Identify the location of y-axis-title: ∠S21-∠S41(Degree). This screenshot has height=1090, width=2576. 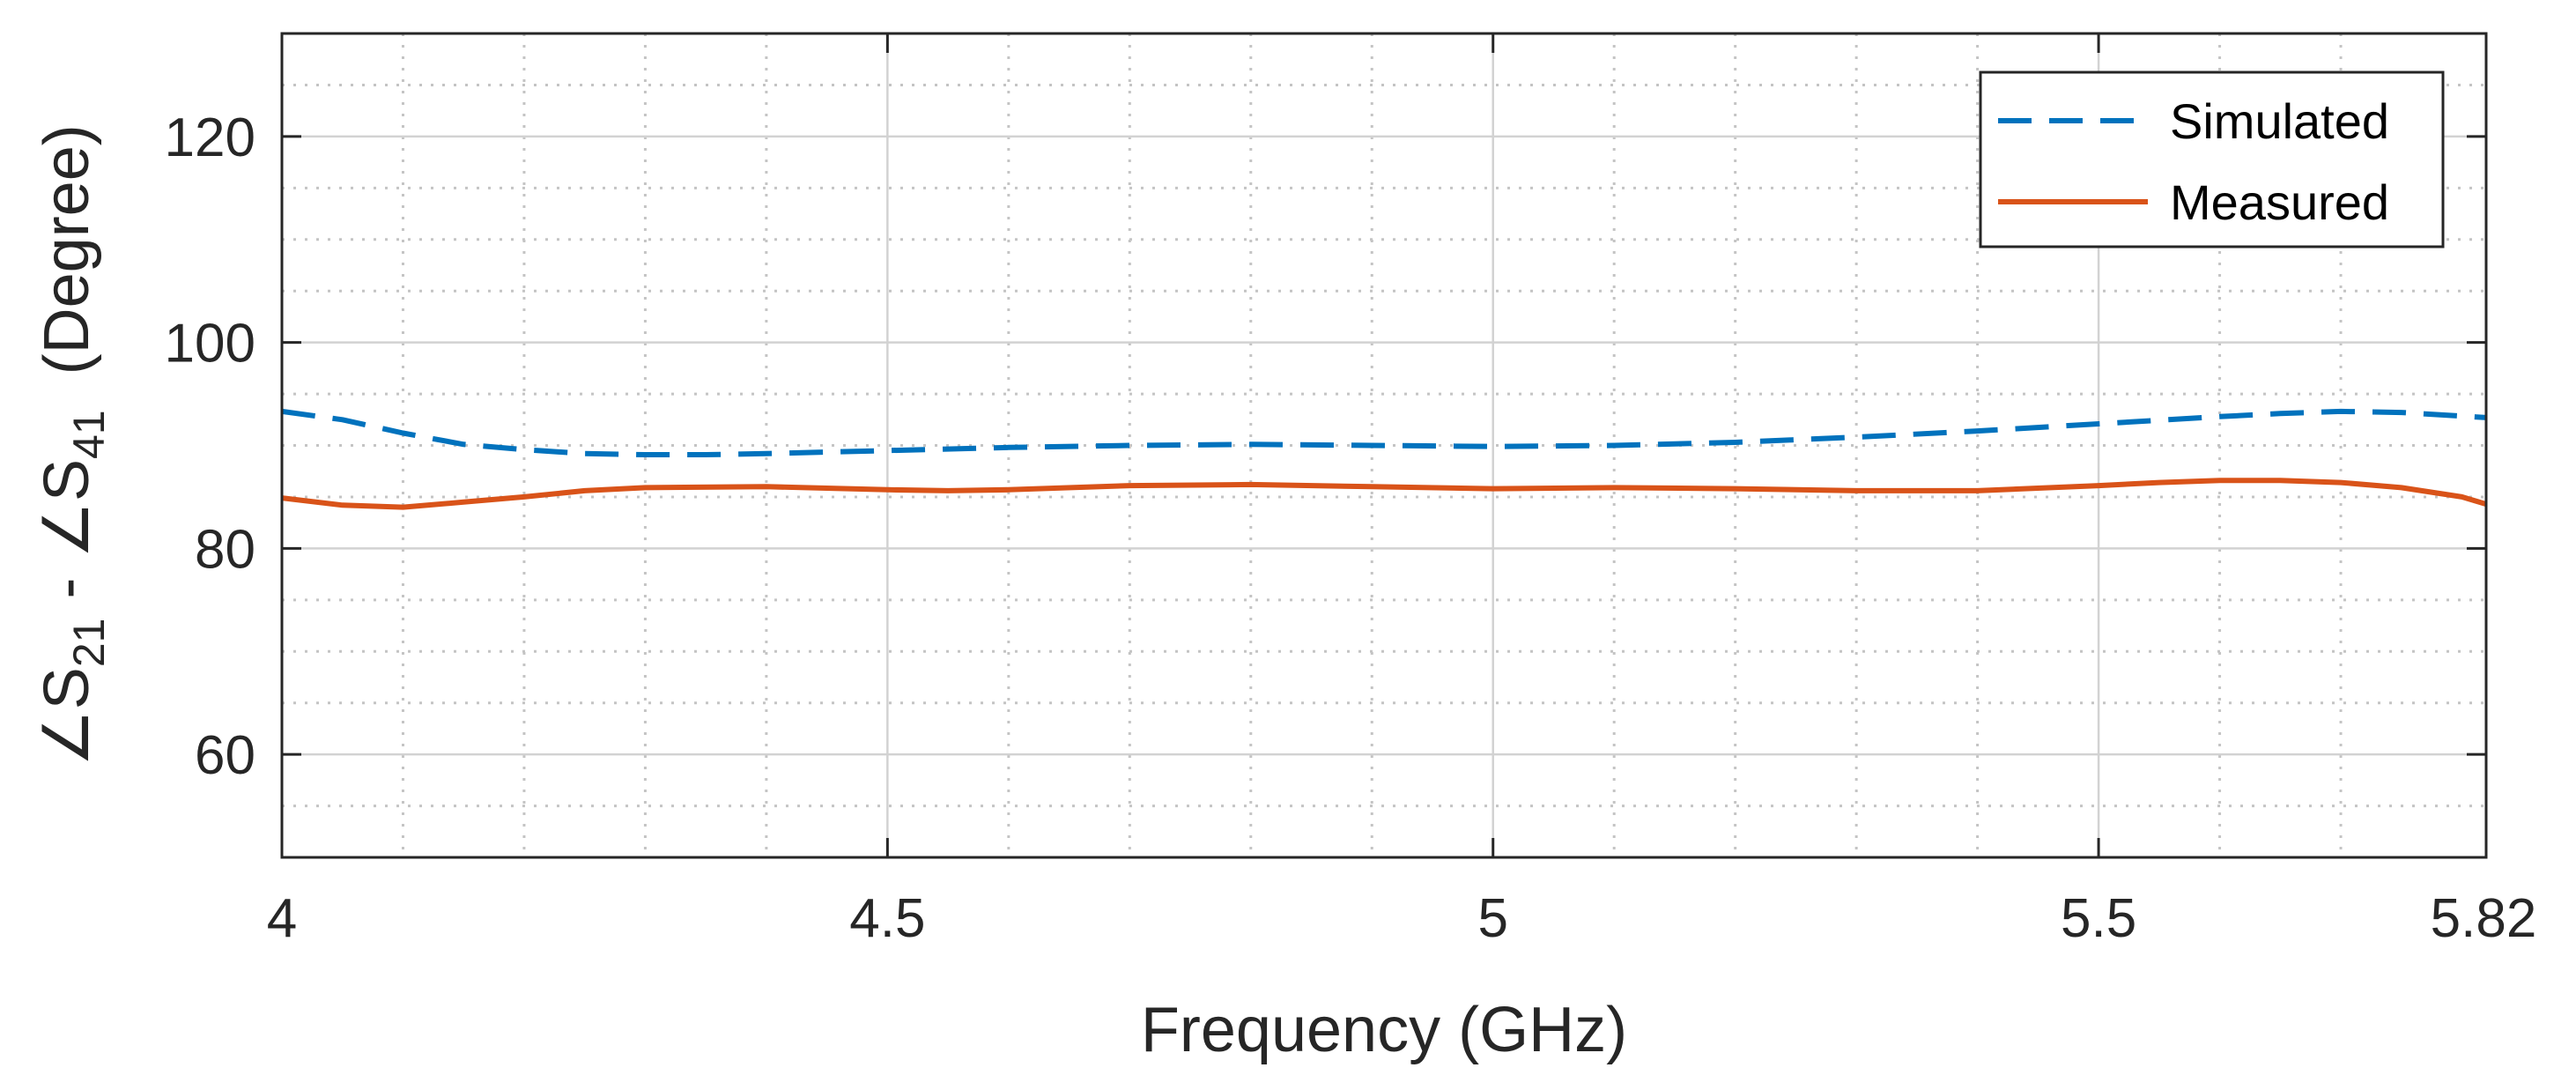
(73, 445).